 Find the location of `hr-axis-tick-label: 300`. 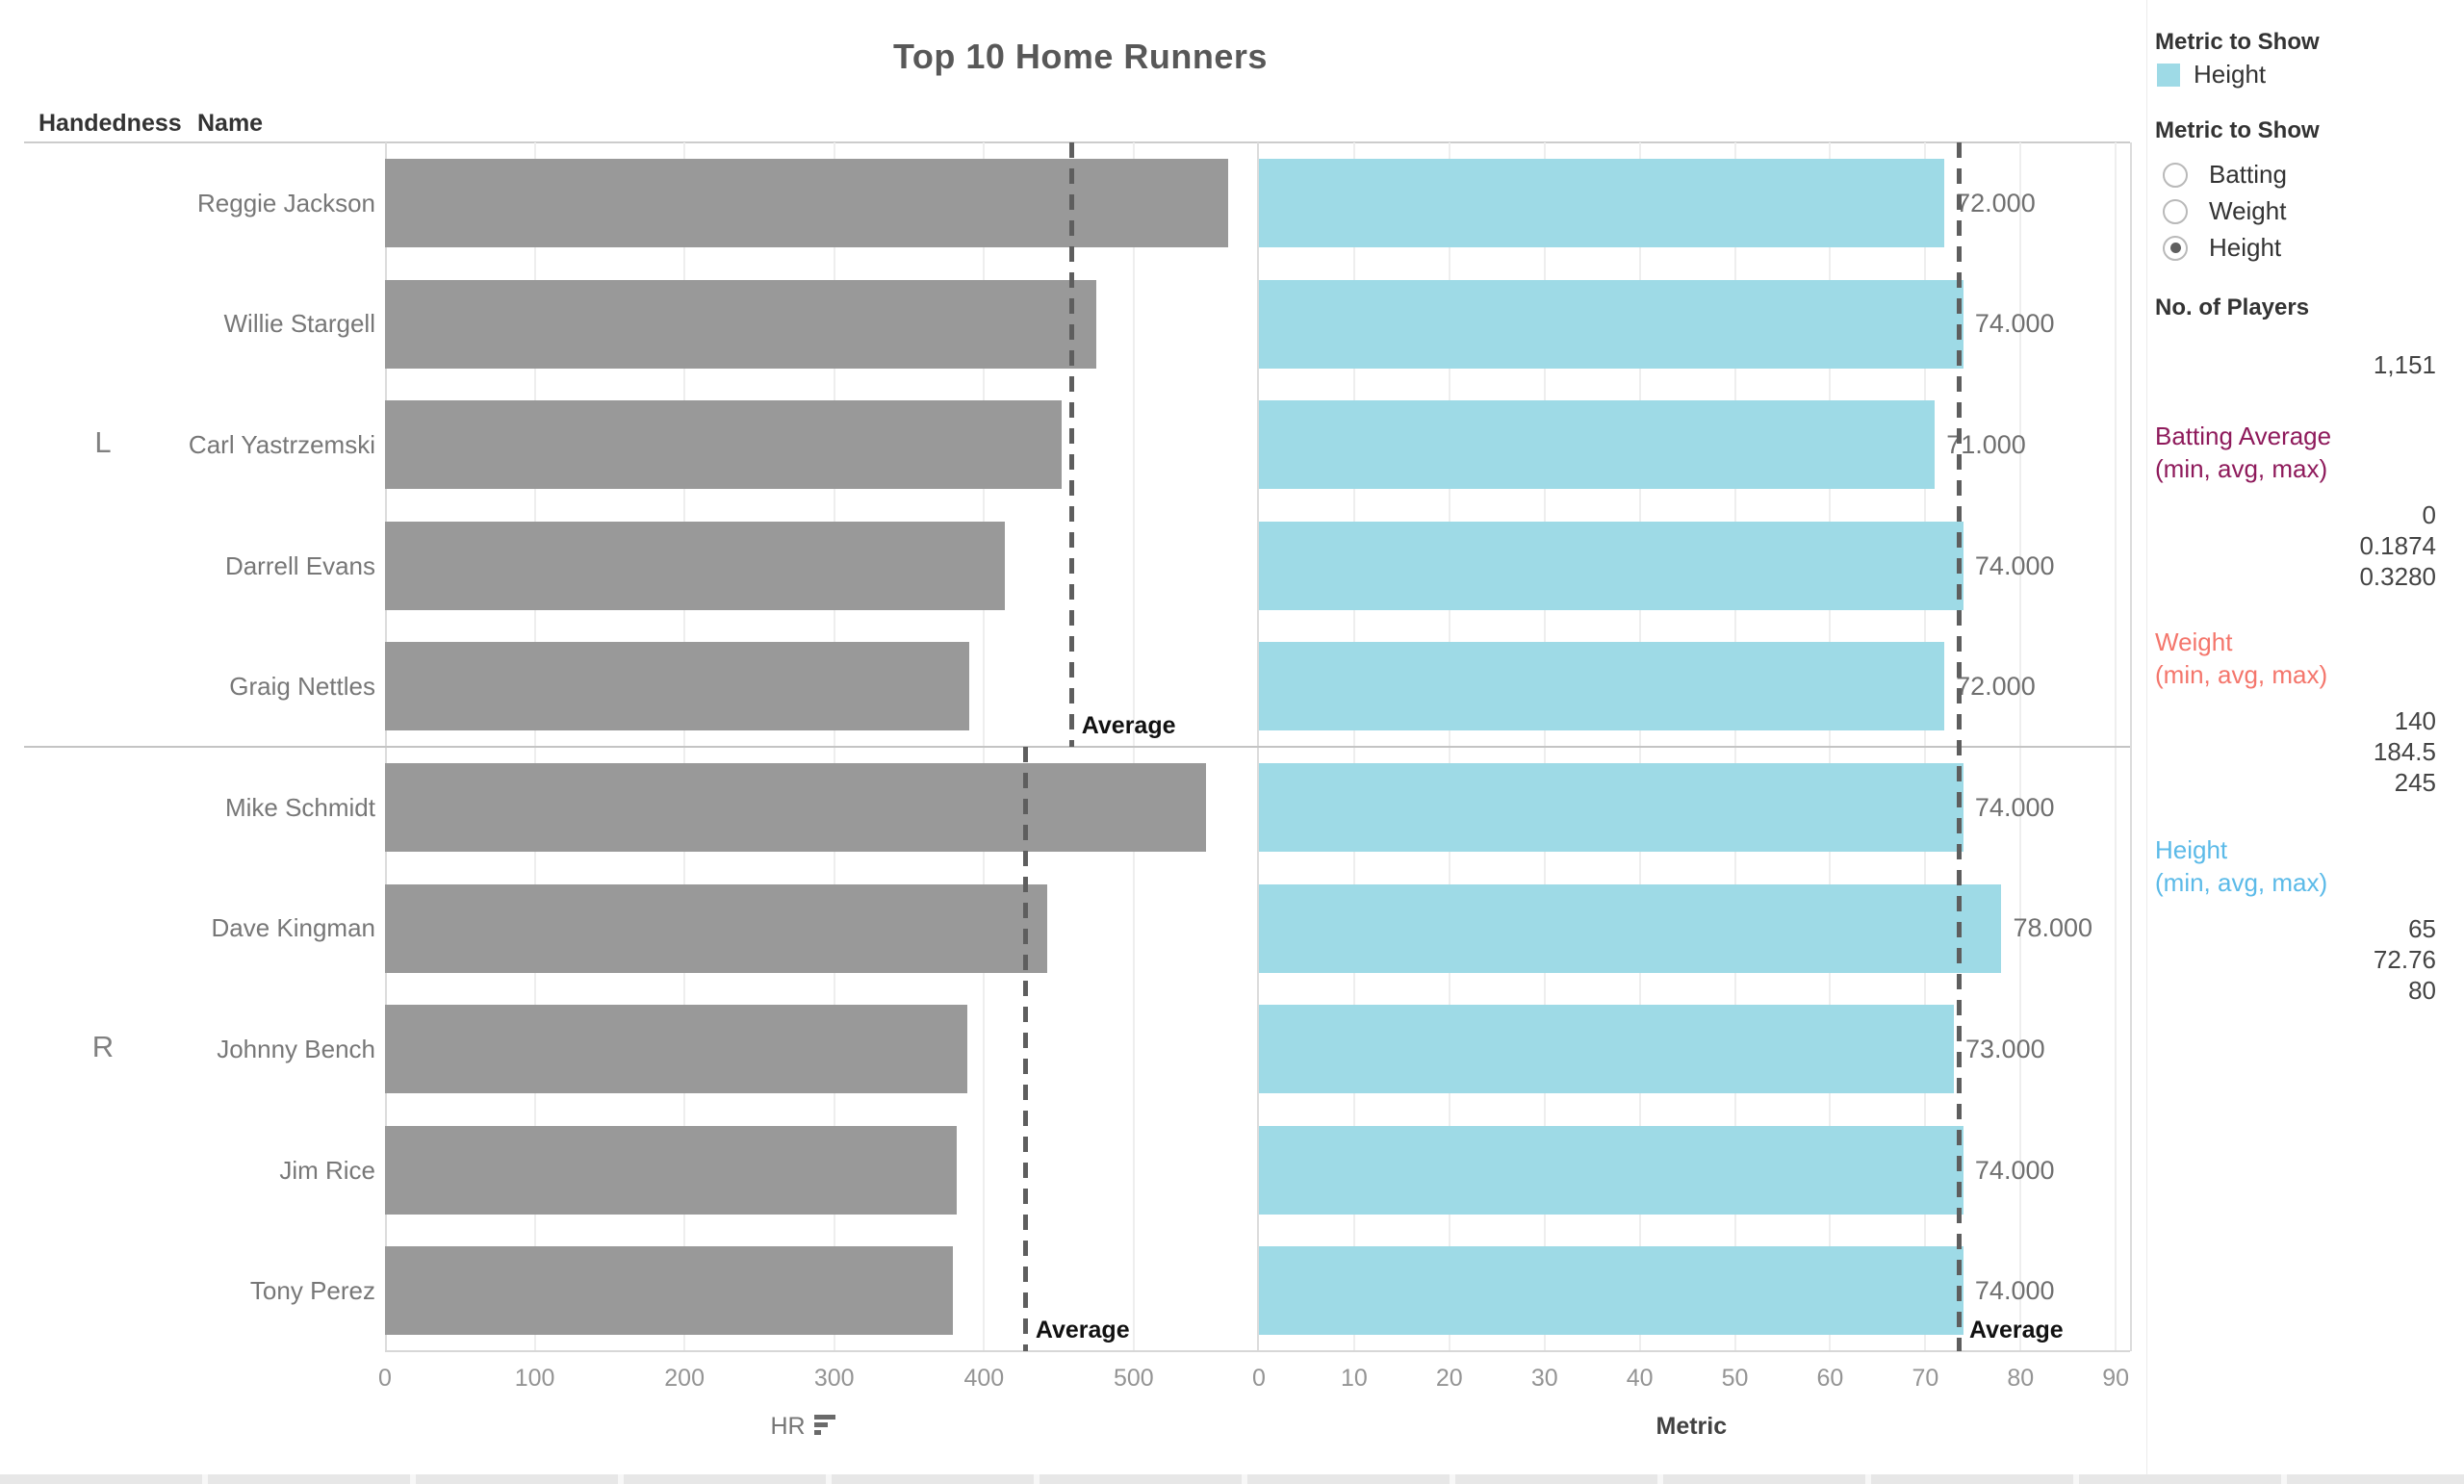

hr-axis-tick-label: 300 is located at coordinates (834, 1378).